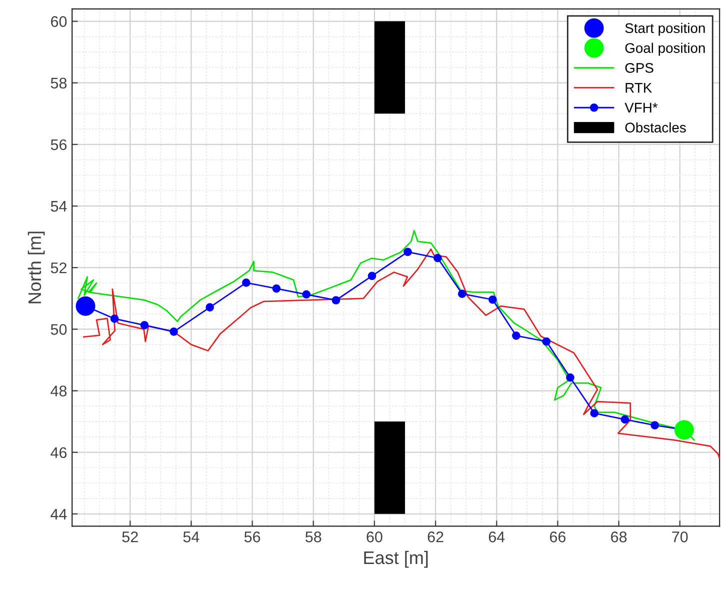 The image size is (721, 598). What do you see at coordinates (665, 29) in the screenshot?
I see `legend-label: Start position` at bounding box center [665, 29].